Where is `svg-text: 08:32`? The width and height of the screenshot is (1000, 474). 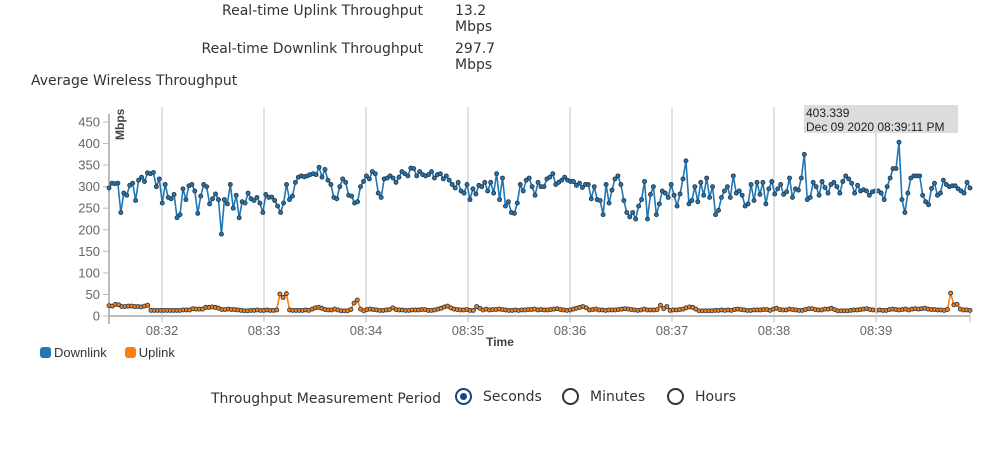
svg-text: 08:32 is located at coordinates (162, 330).